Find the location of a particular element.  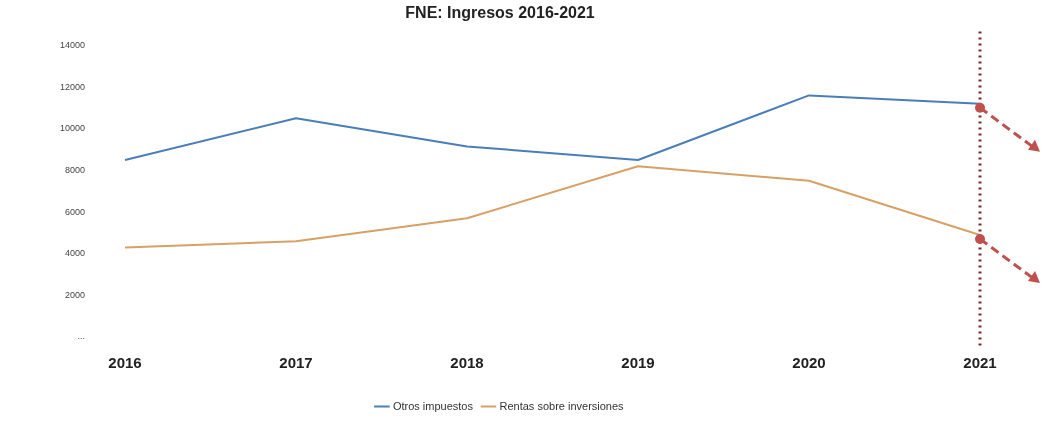

y-tick-label: 6000 is located at coordinates (75, 211).